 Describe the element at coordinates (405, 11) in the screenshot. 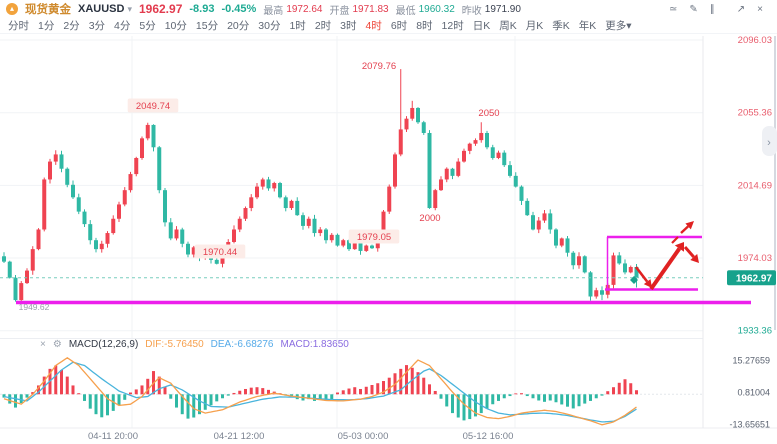

I see `stat-low-label: 最低` at that location.